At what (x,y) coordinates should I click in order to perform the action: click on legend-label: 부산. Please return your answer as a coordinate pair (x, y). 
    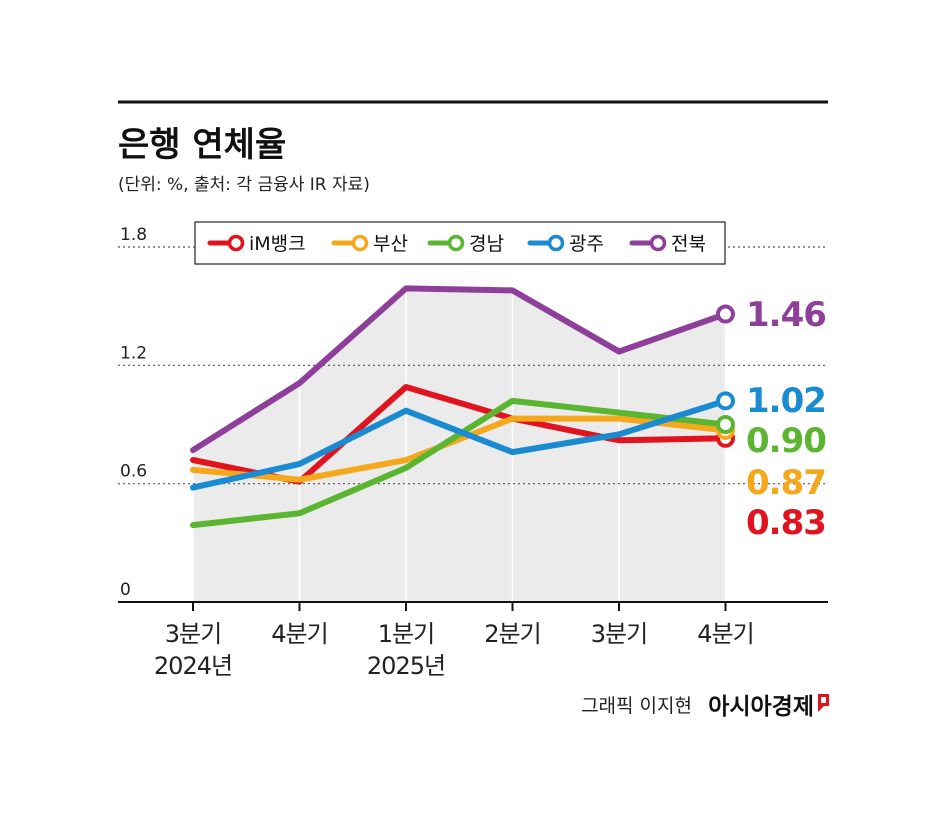
    Looking at the image, I should click on (390, 244).